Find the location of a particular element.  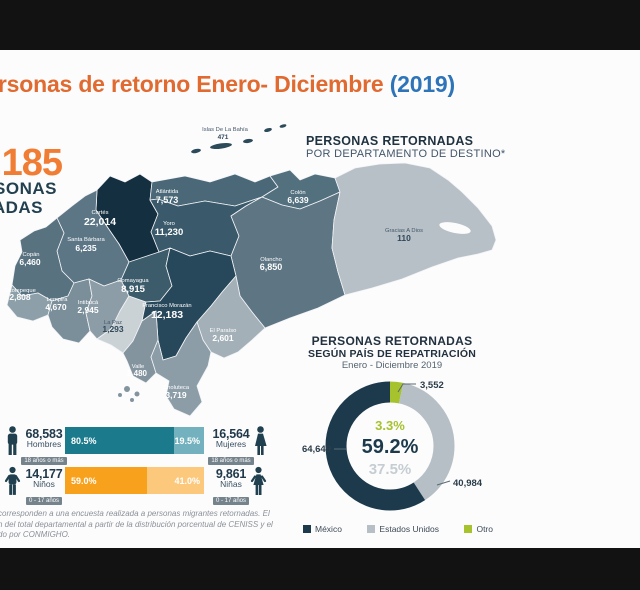

ninas-age-badge: 0 - 17 años is located at coordinates (231, 501).